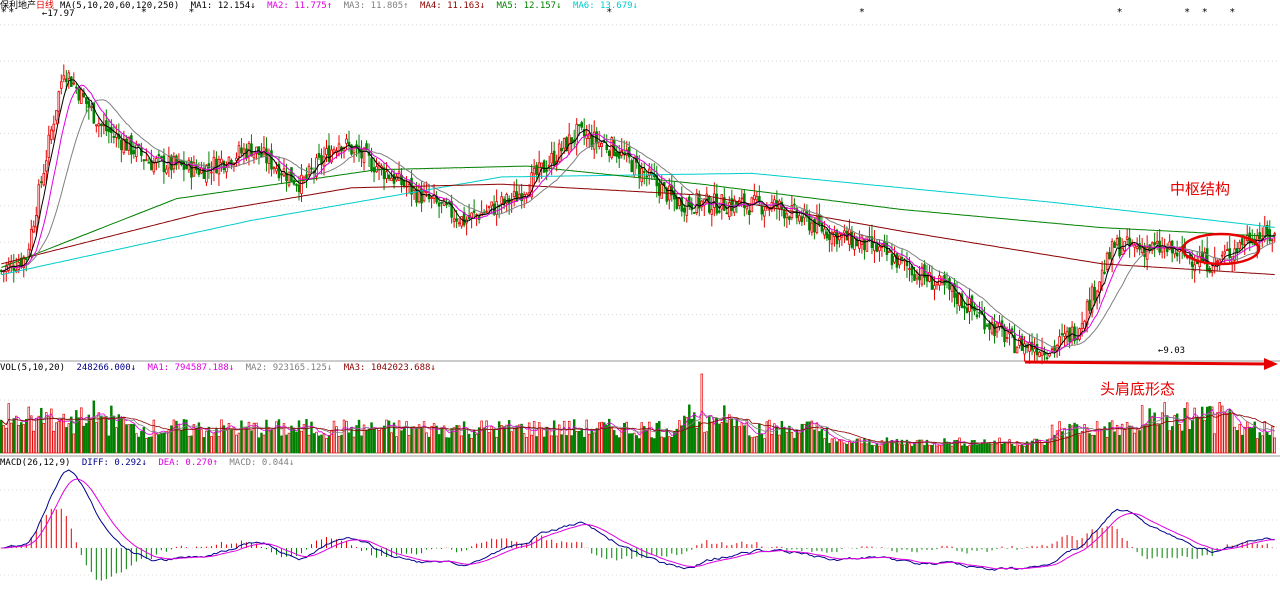  I want to click on low-price-marker: ←9.03, so click(1172, 351).